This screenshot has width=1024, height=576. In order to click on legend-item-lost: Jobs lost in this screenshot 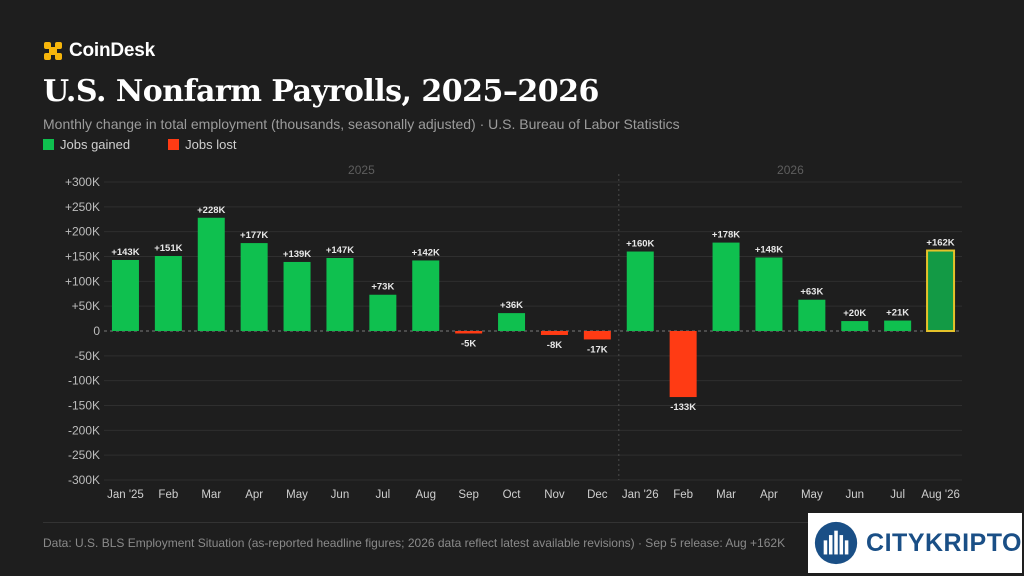, I will do `click(202, 144)`.